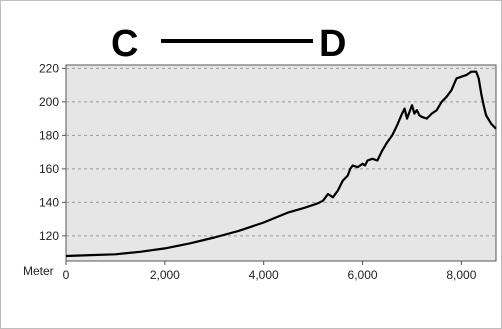  Describe the element at coordinates (49, 236) in the screenshot. I see `y-tick-label: 120` at that location.